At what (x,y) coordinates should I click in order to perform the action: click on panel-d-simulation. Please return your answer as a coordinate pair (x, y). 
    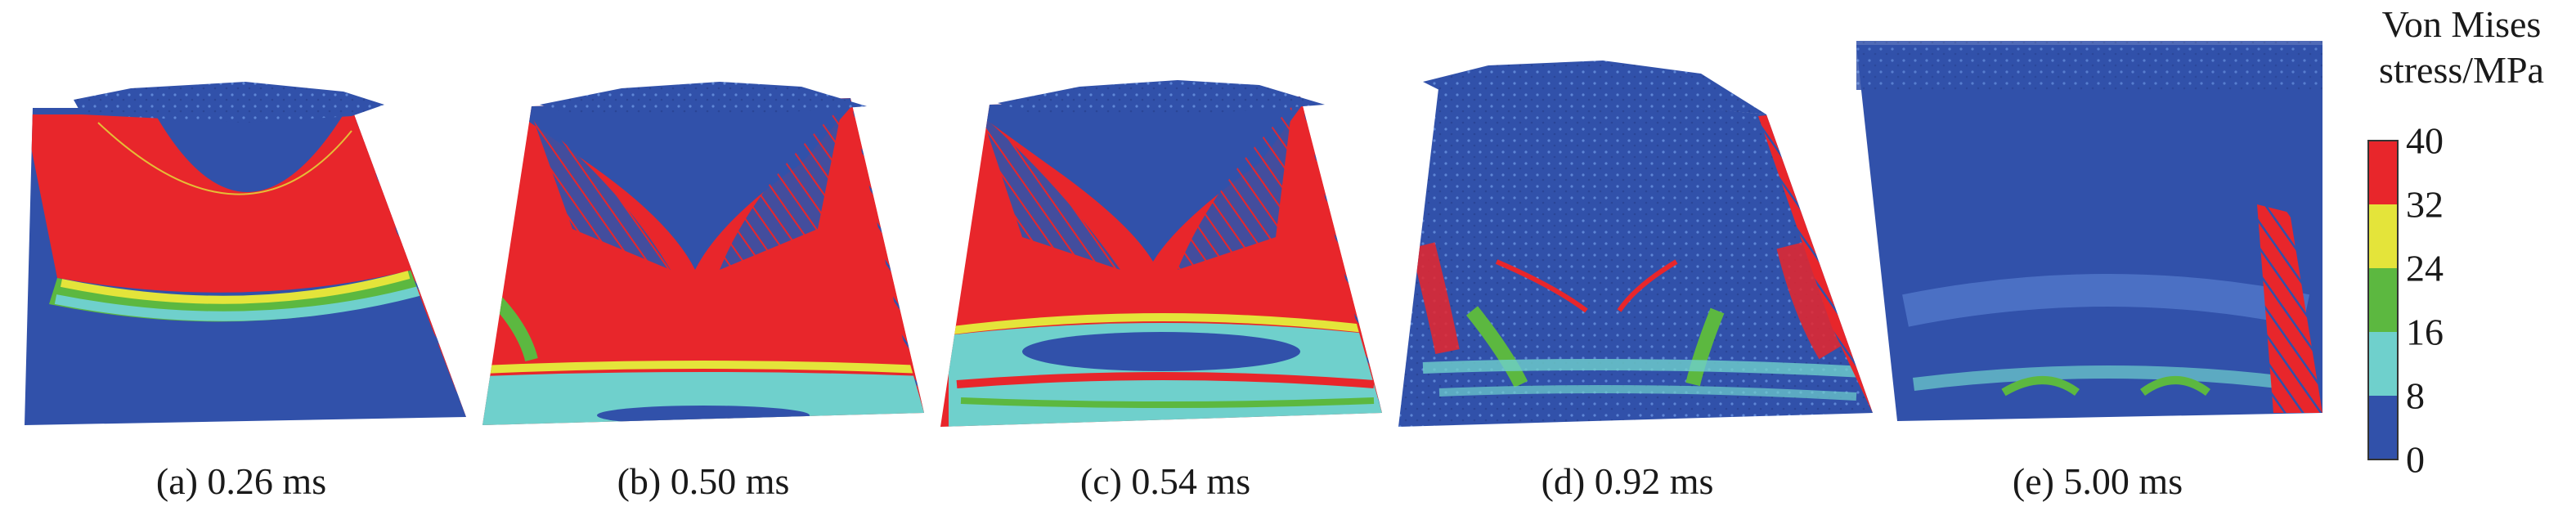
    Looking at the image, I should click on (1635, 255).